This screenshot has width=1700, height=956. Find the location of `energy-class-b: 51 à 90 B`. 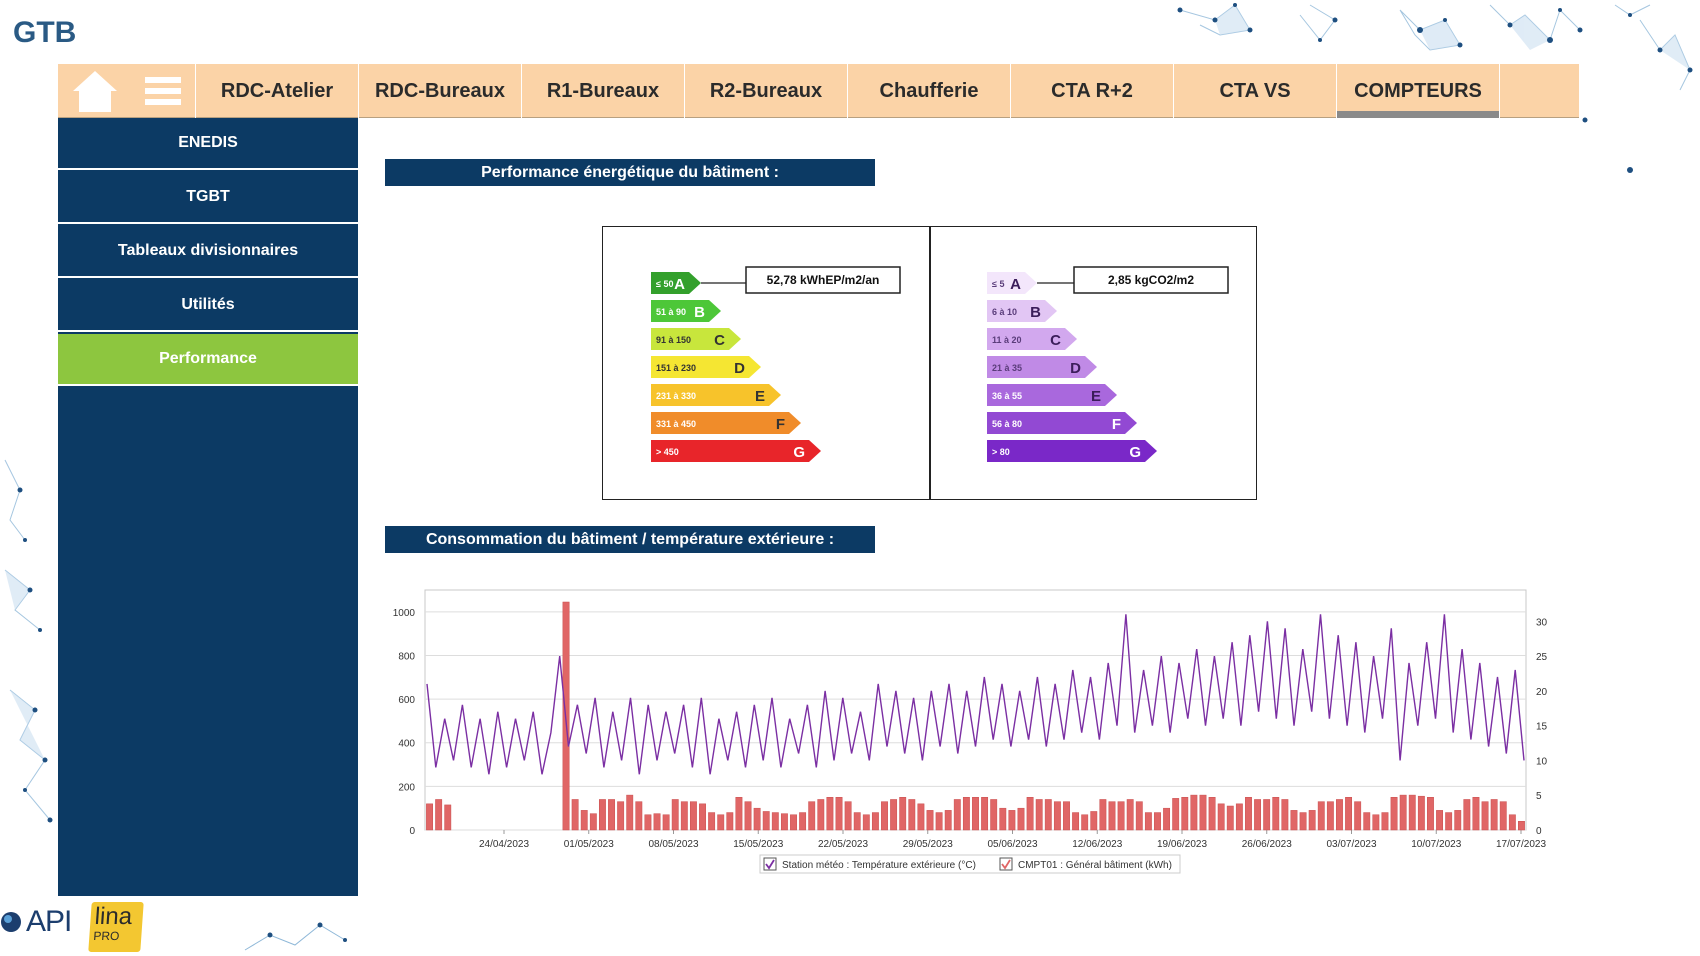

energy-class-b: 51 à 90 B is located at coordinates (686, 311).